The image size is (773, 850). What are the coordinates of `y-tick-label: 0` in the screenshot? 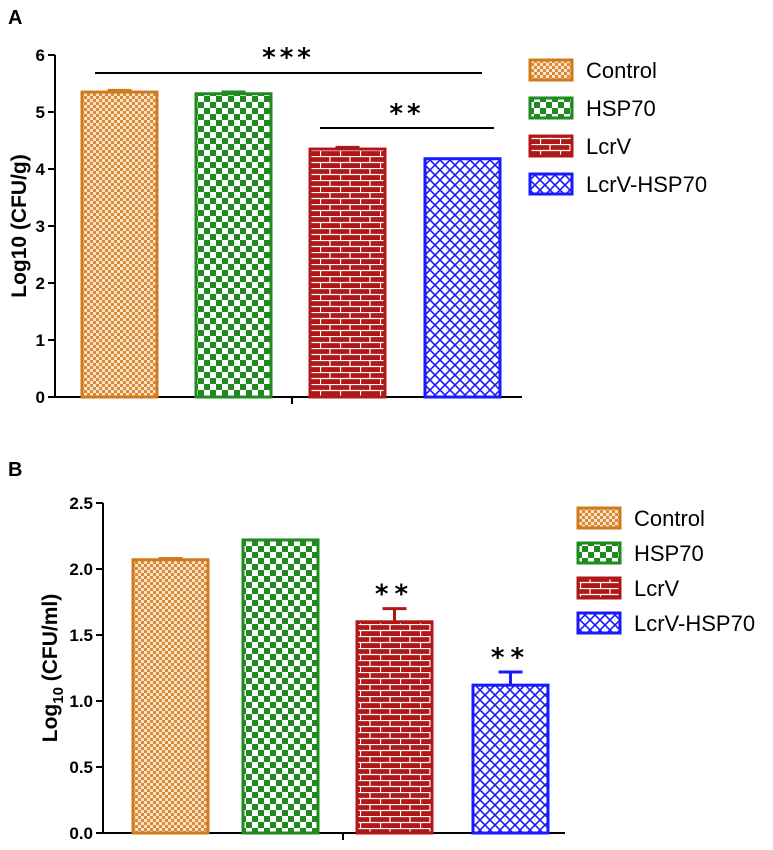 It's located at (40, 397).